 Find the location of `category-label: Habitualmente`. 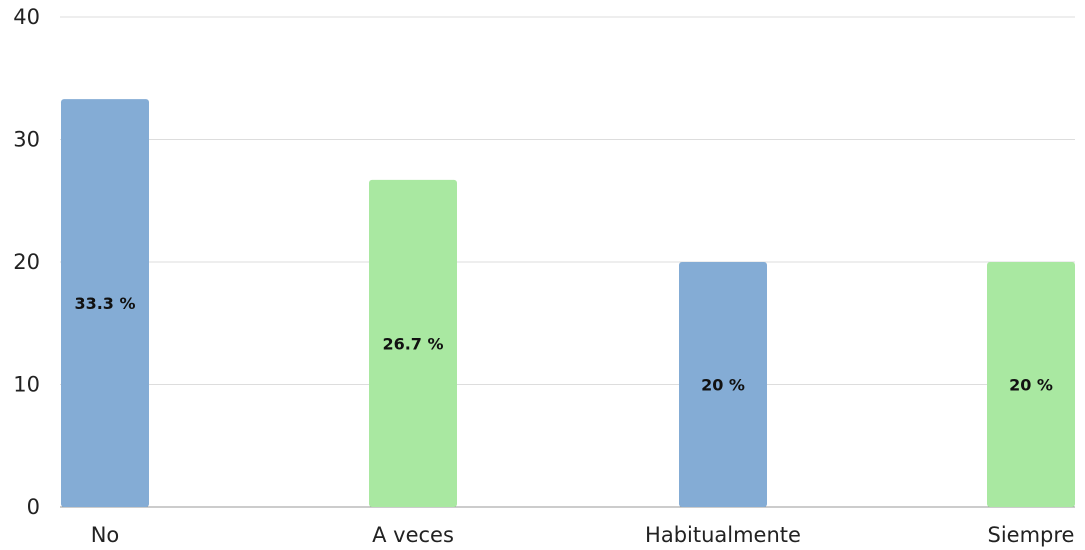

category-label: Habitualmente is located at coordinates (723, 535).